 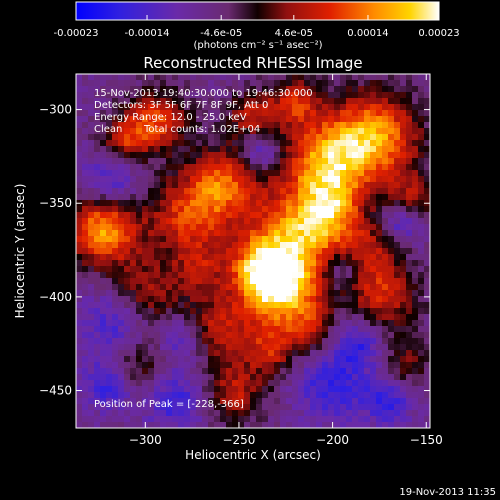 What do you see at coordinates (253, 455) in the screenshot?
I see `x-axis-label: Heliocentric X (arcsec)` at bounding box center [253, 455].